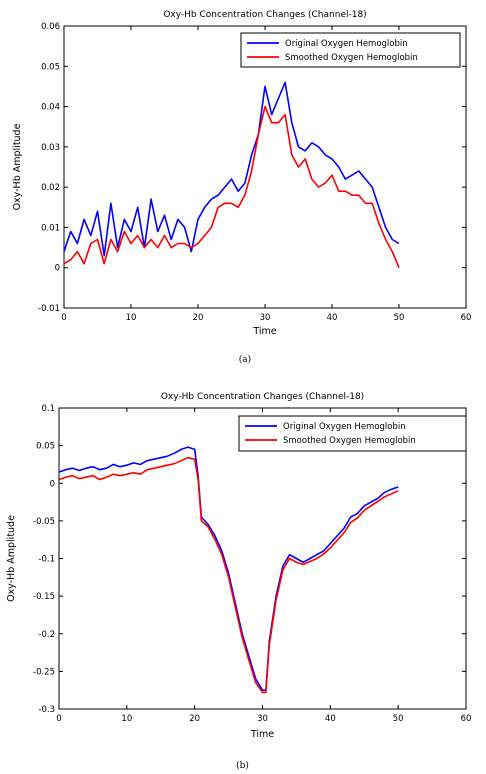 This screenshot has width=486, height=774. What do you see at coordinates (44, 672) in the screenshot?
I see `y-tick-label: -0.25` at bounding box center [44, 672].